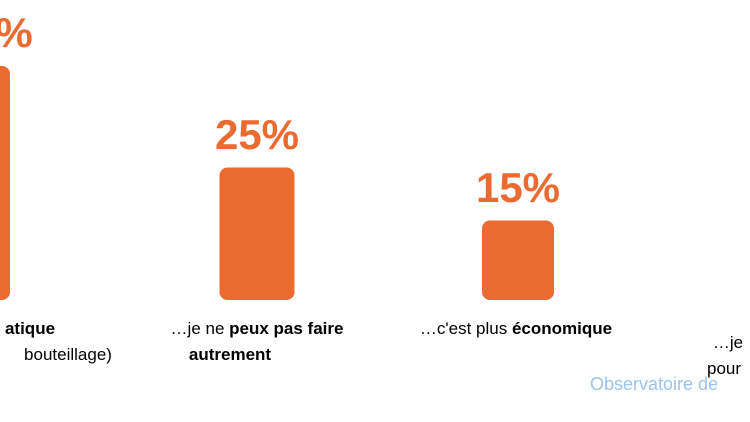 The height and width of the screenshot is (422, 750). I want to click on category-label-line-4: autrement, so click(230, 354).